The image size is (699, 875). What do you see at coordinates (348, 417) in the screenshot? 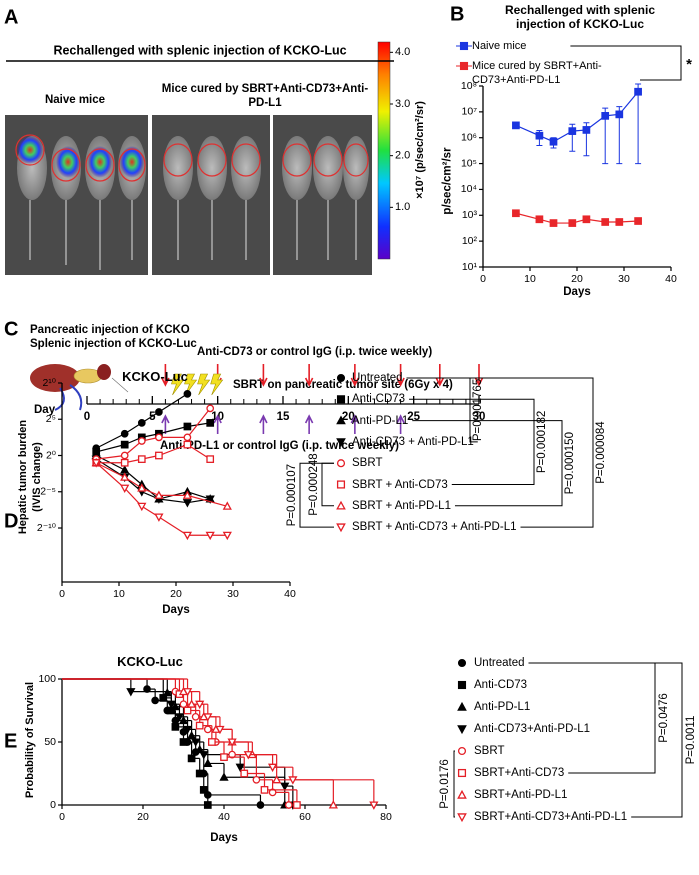
I see `timeline-tick-label: 20` at bounding box center [348, 417].